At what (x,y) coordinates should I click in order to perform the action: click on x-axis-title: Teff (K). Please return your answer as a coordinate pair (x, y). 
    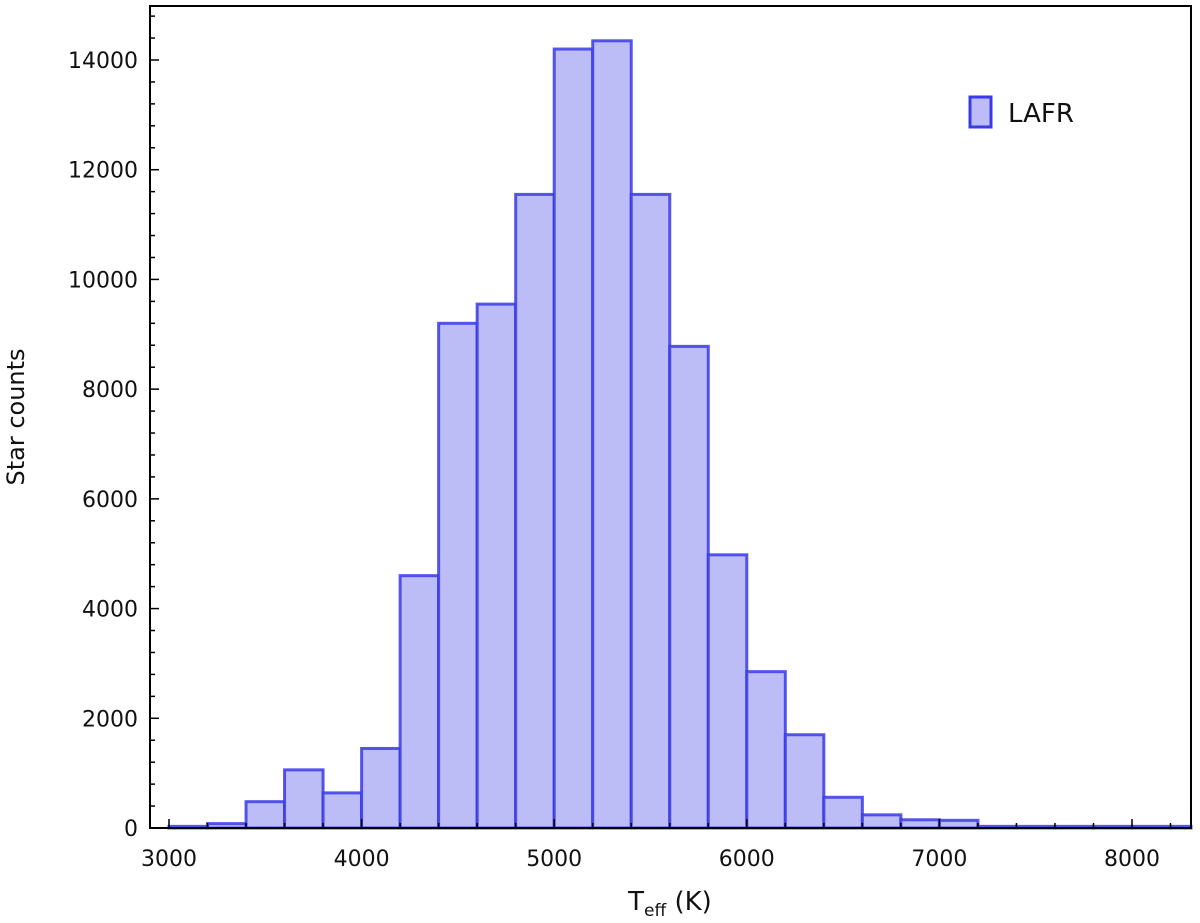
    Looking at the image, I should click on (669, 904).